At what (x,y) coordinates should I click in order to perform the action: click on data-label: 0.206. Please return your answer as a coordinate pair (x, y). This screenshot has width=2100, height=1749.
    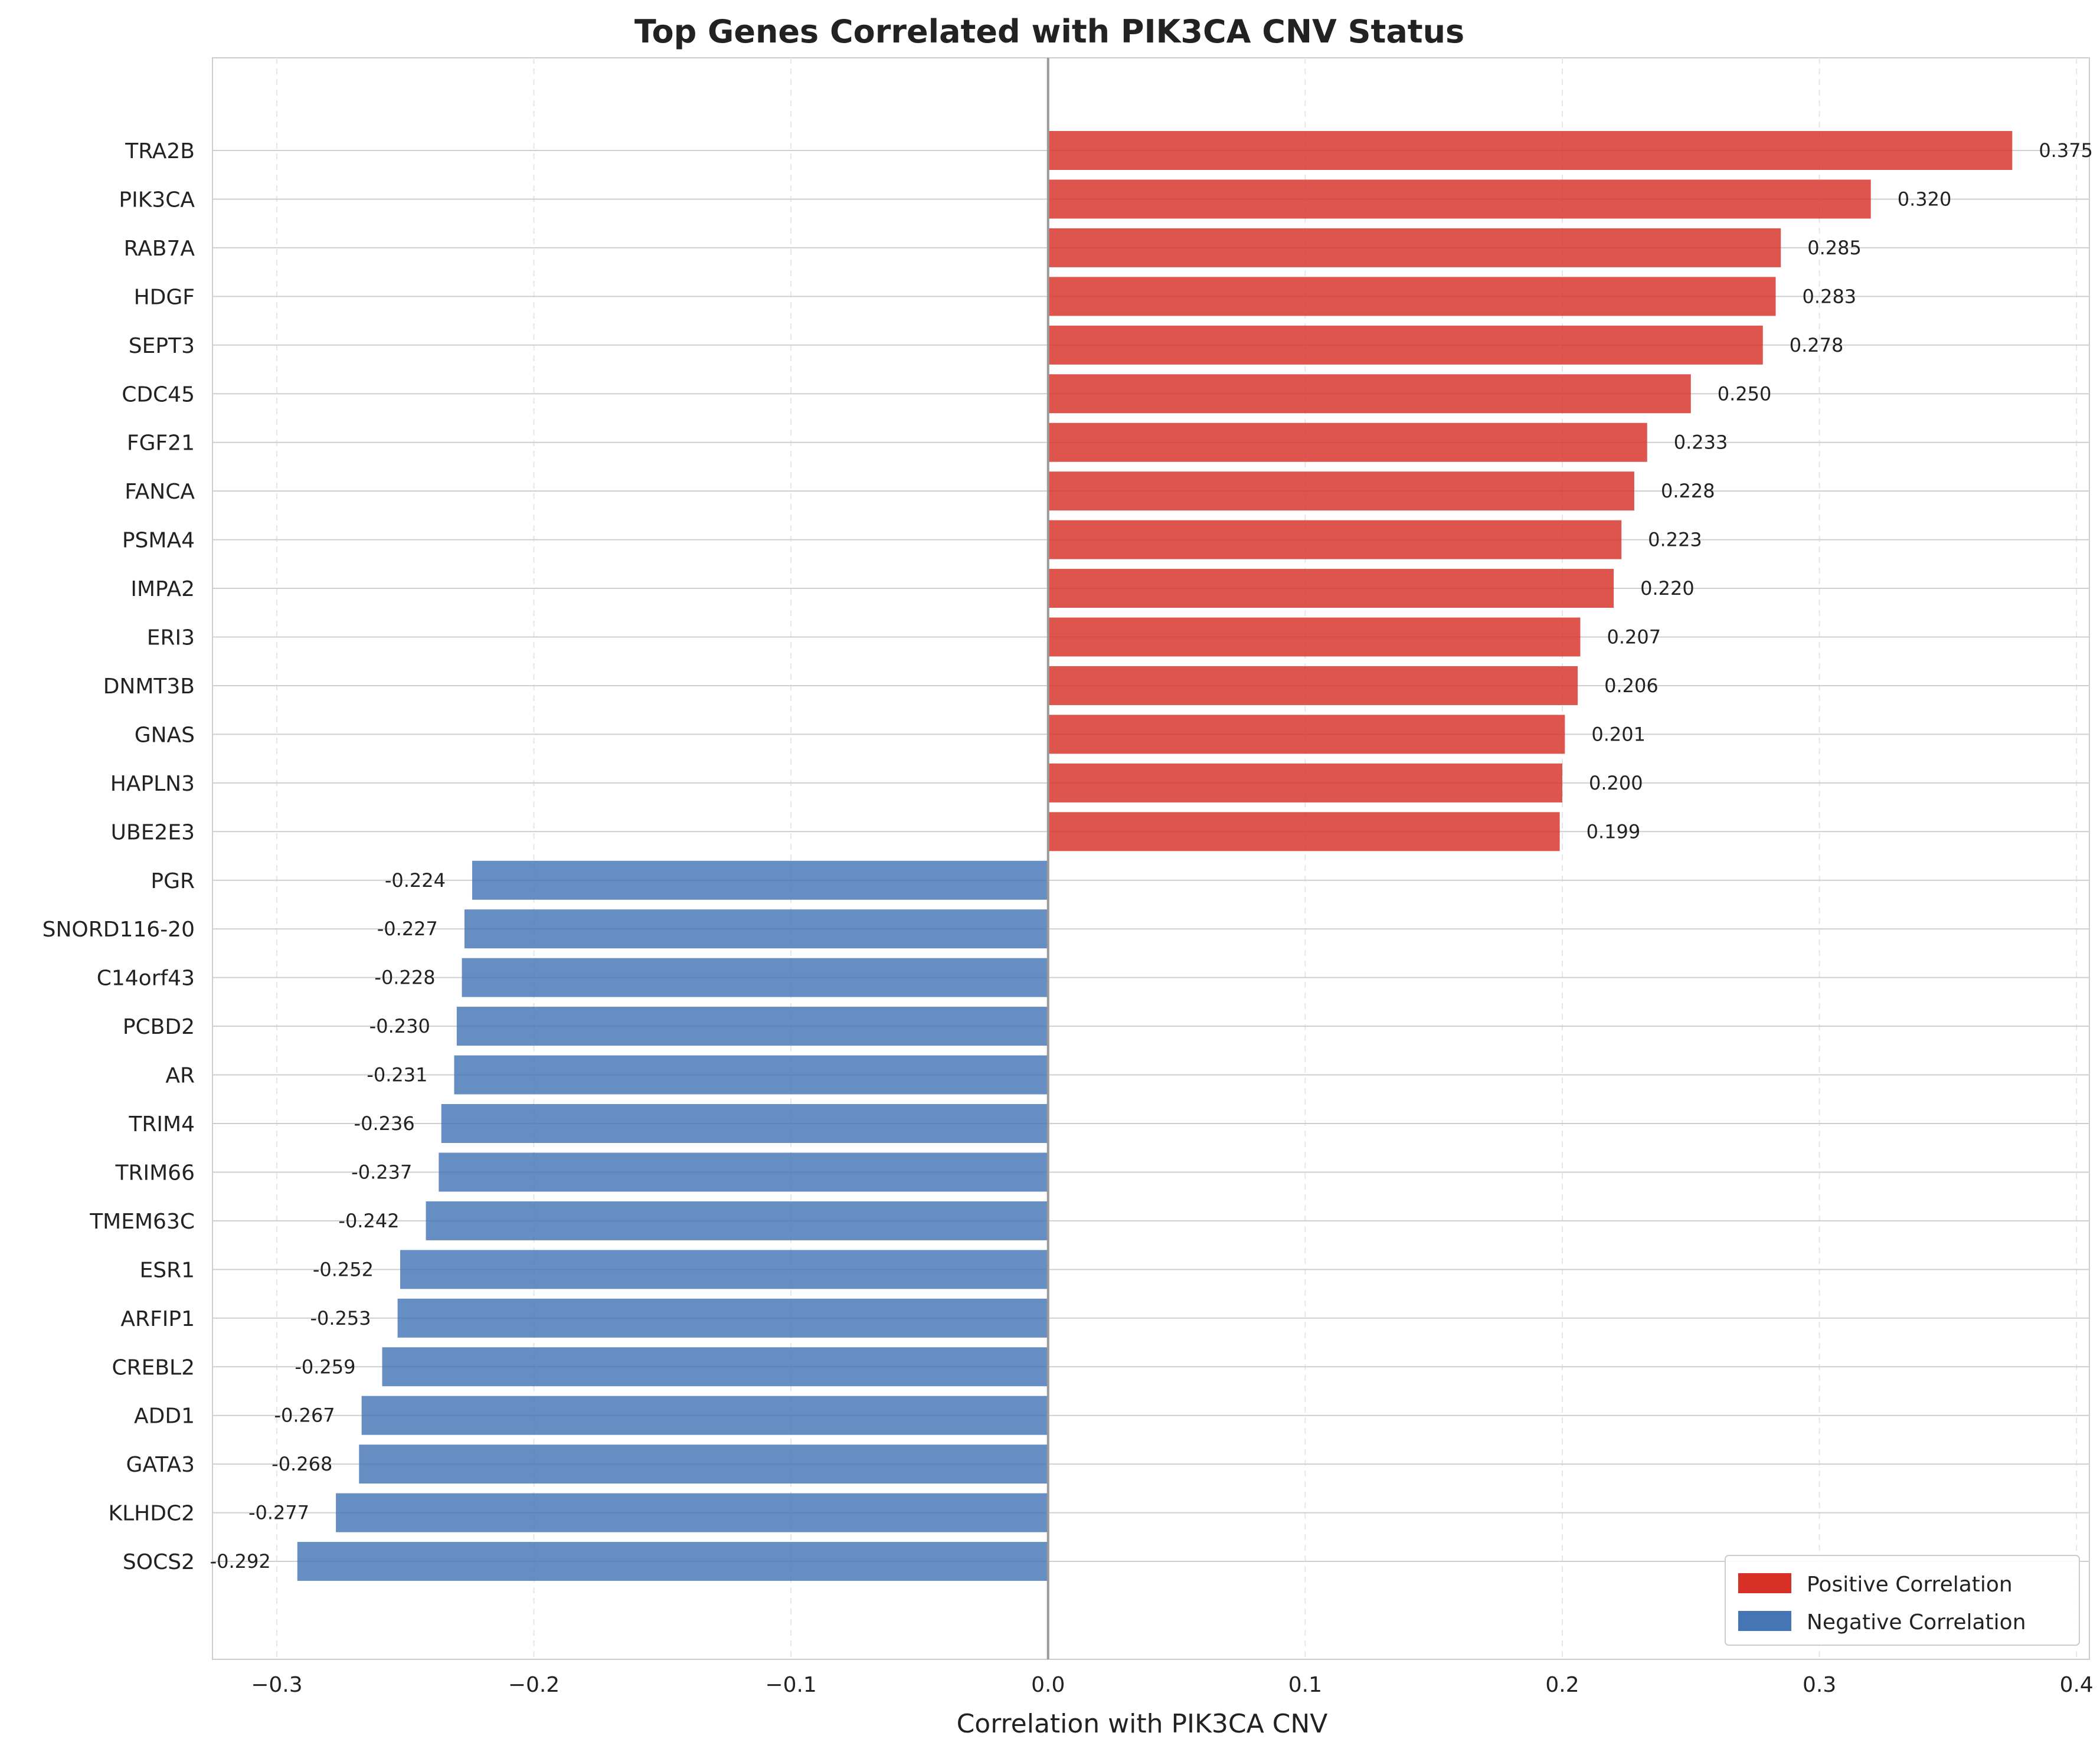
    Looking at the image, I should click on (1631, 685).